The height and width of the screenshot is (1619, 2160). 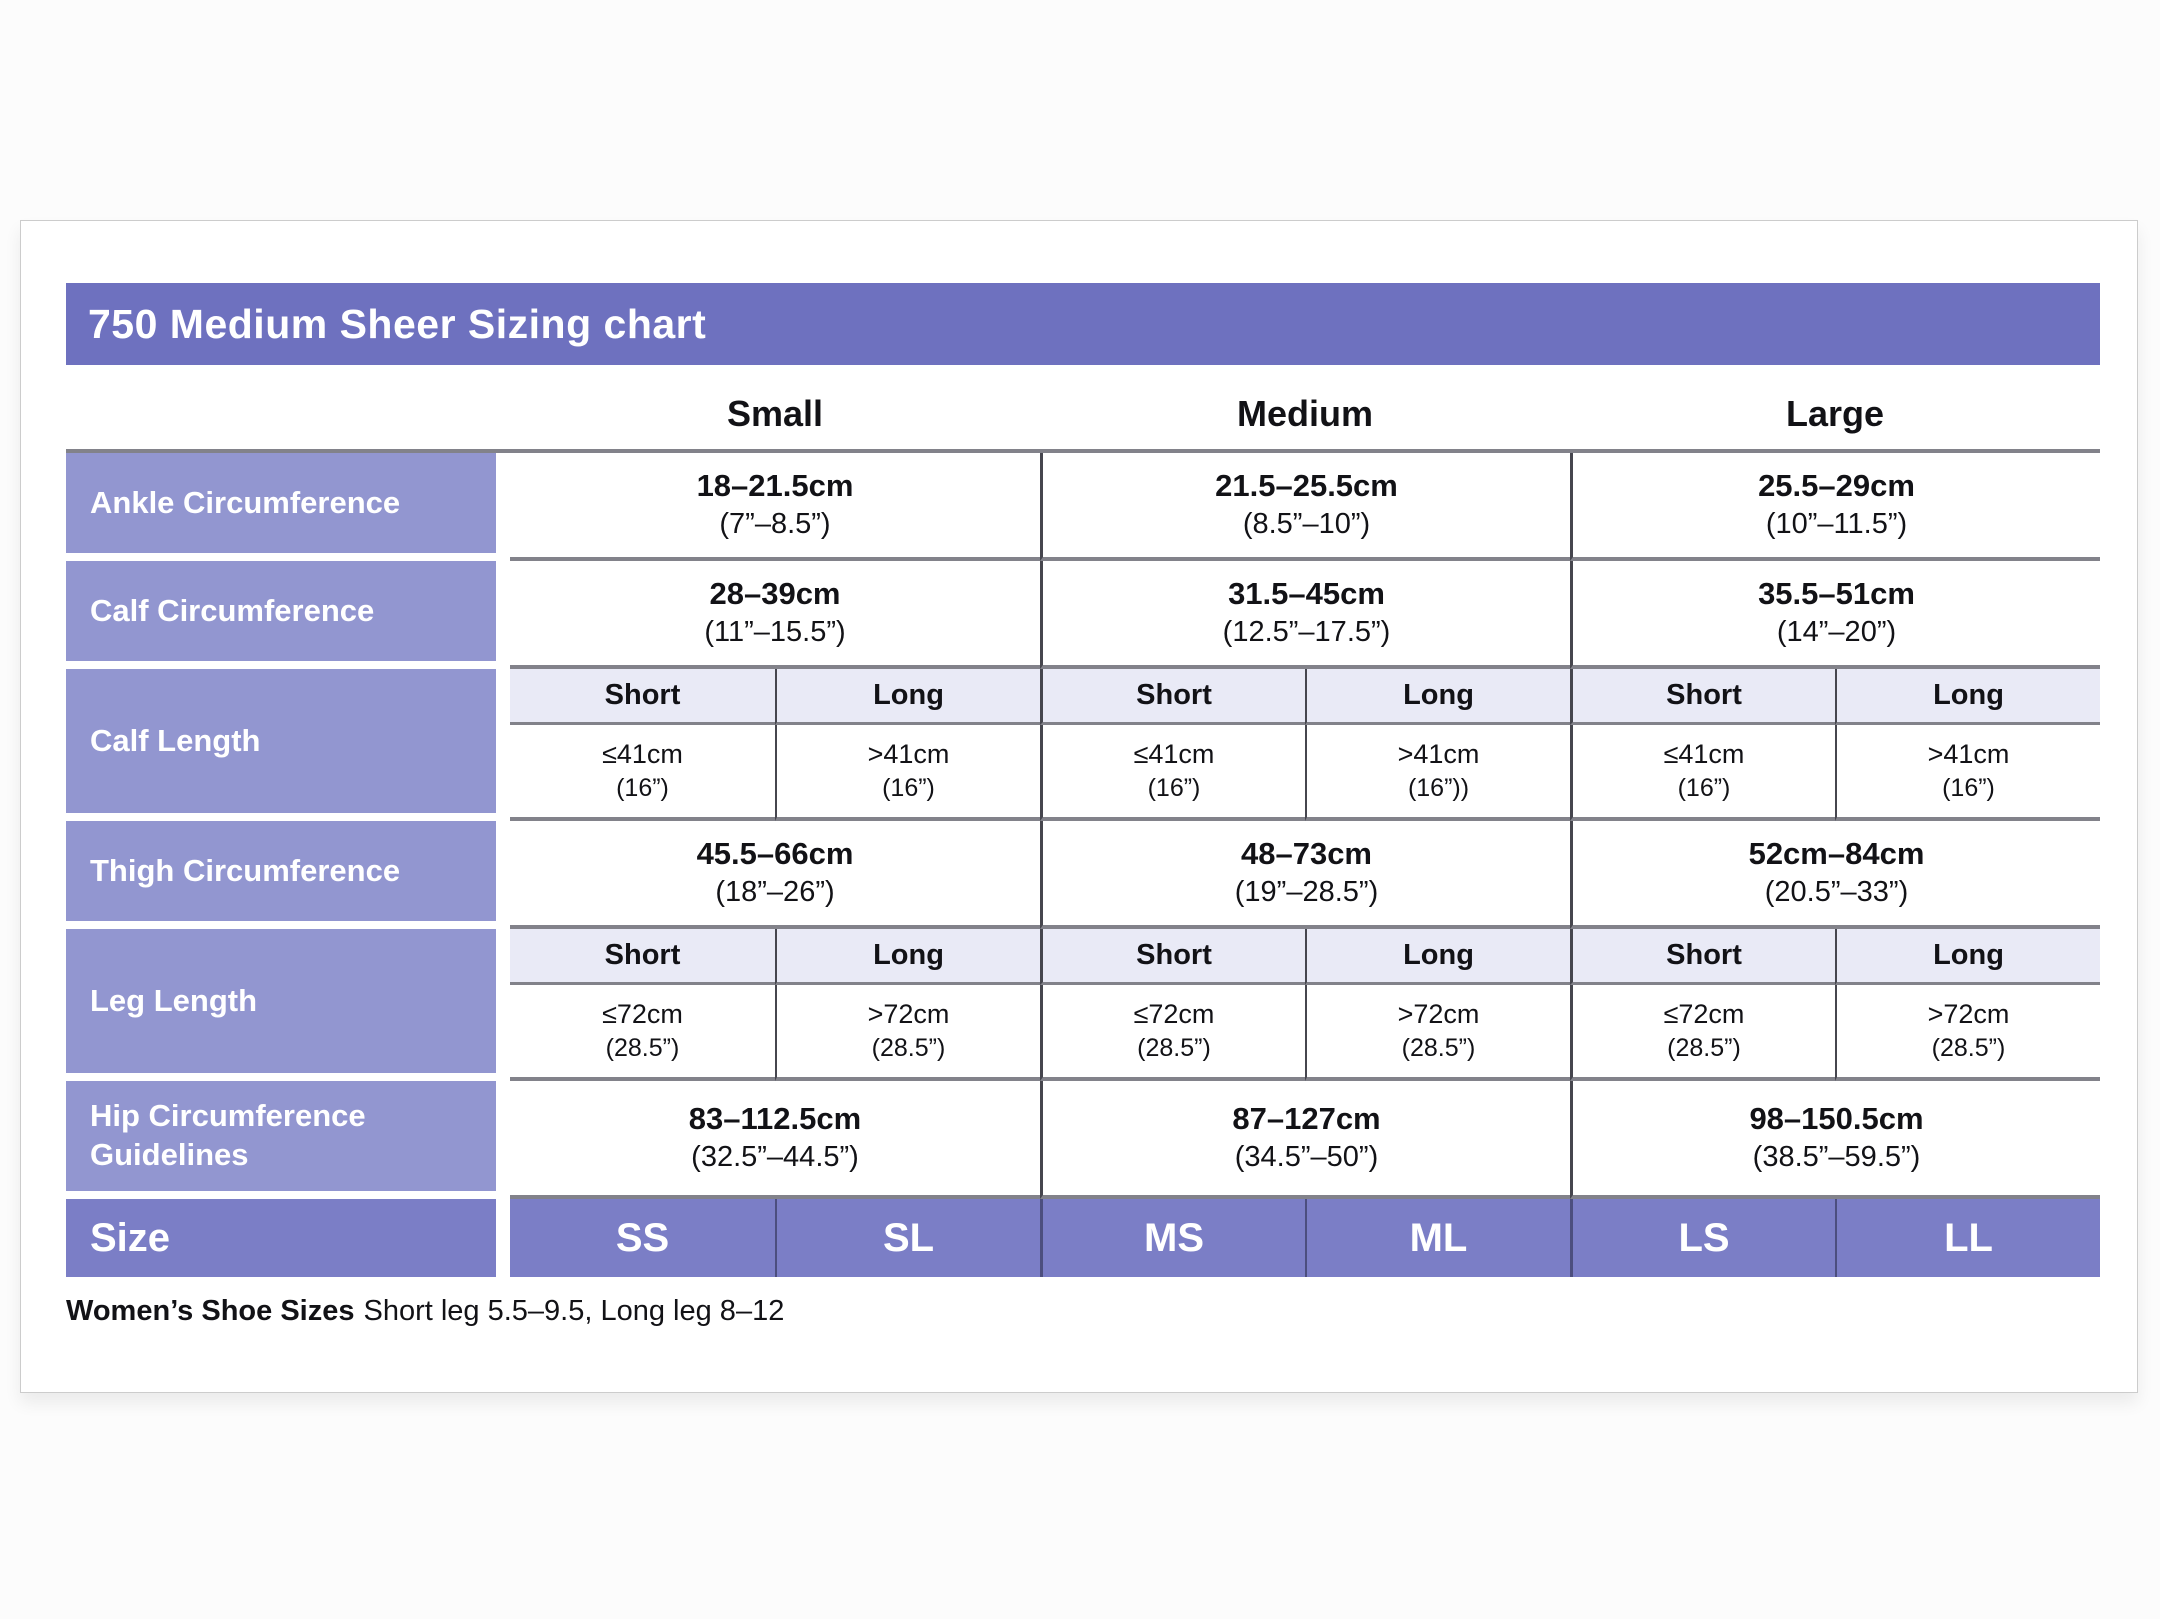 I want to click on cell-size-ms: MS, so click(x=1172, y=1238).